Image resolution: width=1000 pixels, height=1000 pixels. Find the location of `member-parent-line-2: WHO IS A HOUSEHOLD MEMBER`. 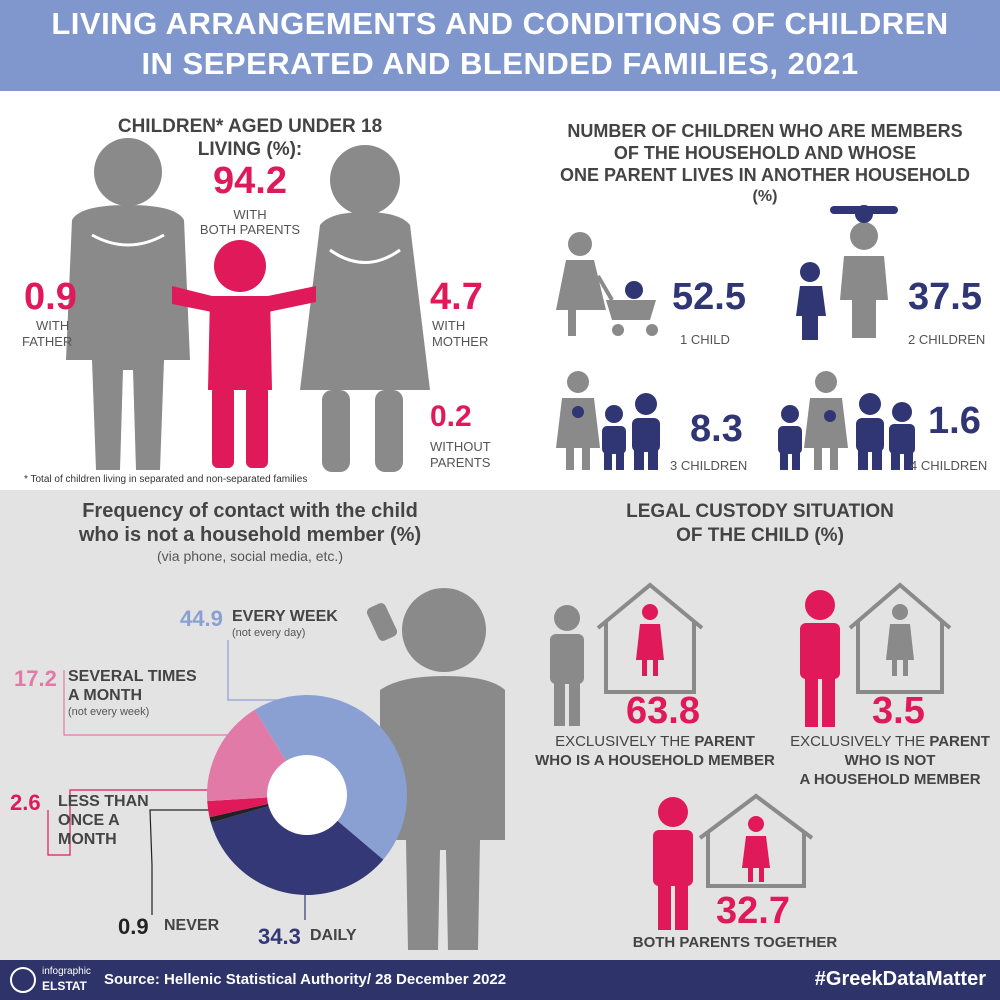

member-parent-line-2: WHO IS A HOUSEHOLD MEMBER is located at coordinates (655, 760).